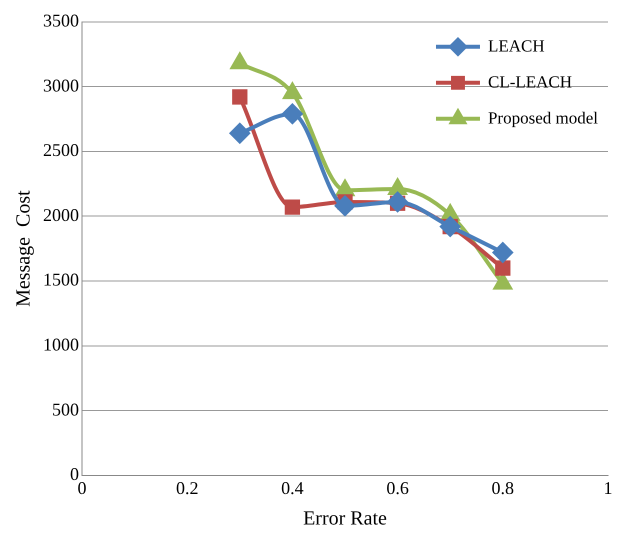 This screenshot has width=630, height=543. What do you see at coordinates (61, 20) in the screenshot?
I see `y-tick-label: 3500` at bounding box center [61, 20].